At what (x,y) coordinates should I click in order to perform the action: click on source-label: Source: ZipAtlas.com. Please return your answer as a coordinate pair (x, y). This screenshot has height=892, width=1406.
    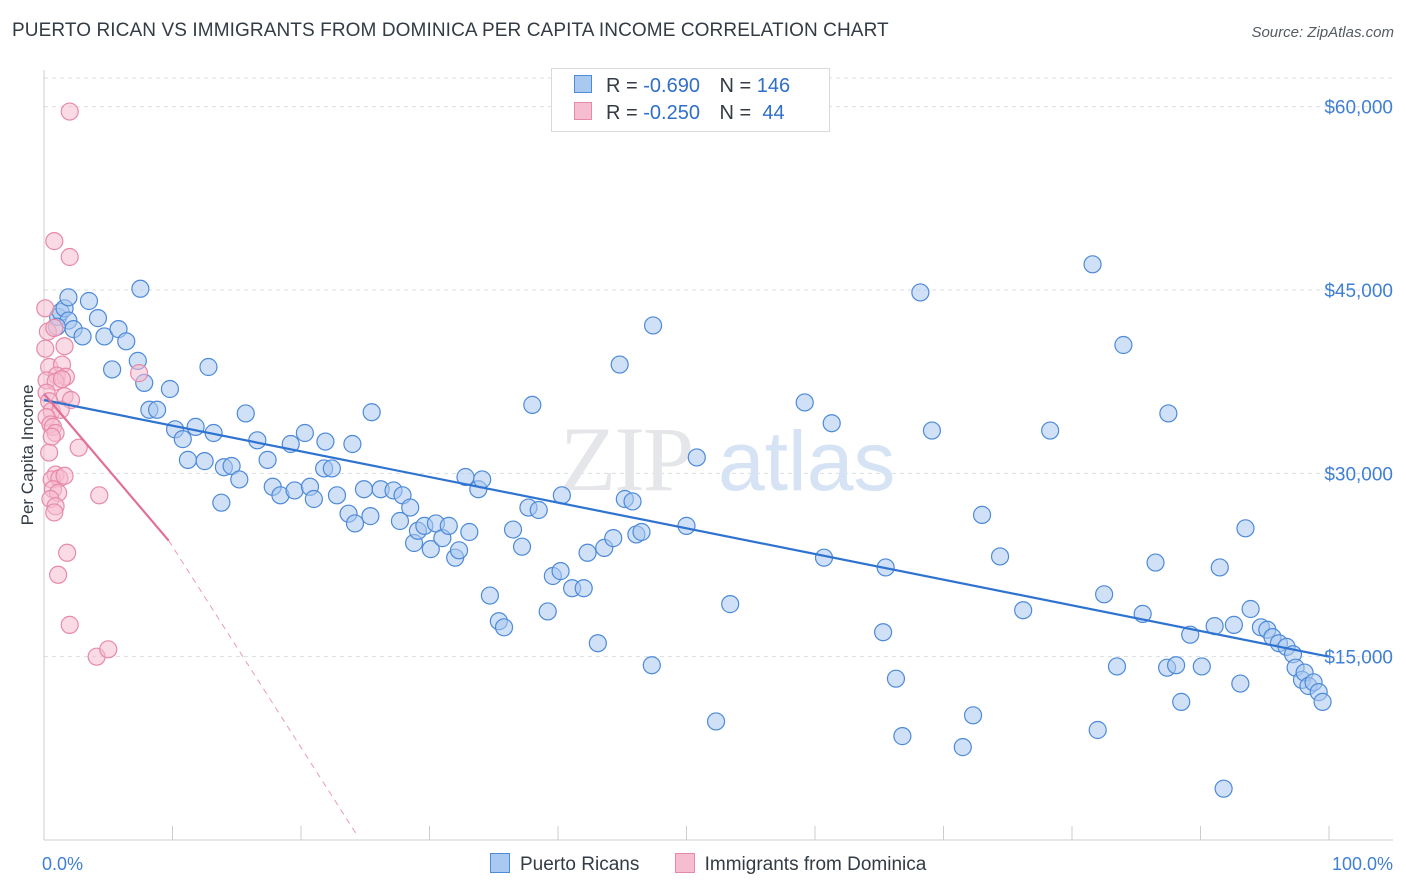
    Looking at the image, I should click on (1322, 32).